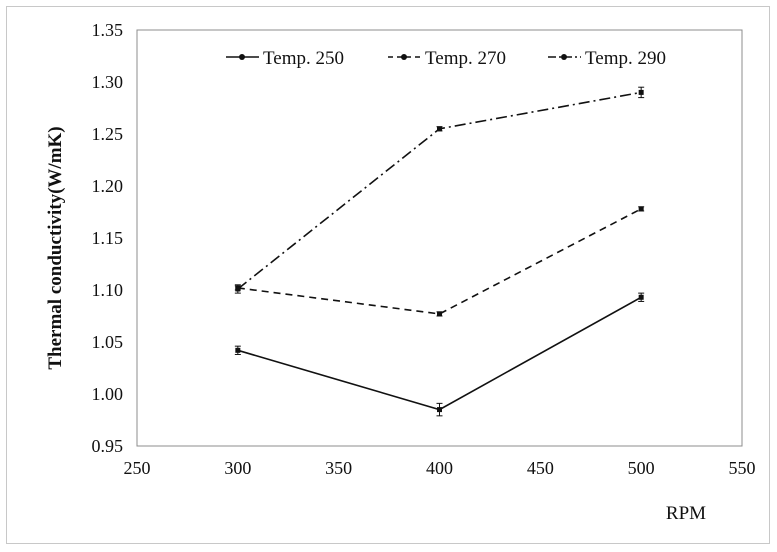 This screenshot has width=777, height=552. What do you see at coordinates (237, 468) in the screenshot?
I see `x-tick-label: 300` at bounding box center [237, 468].